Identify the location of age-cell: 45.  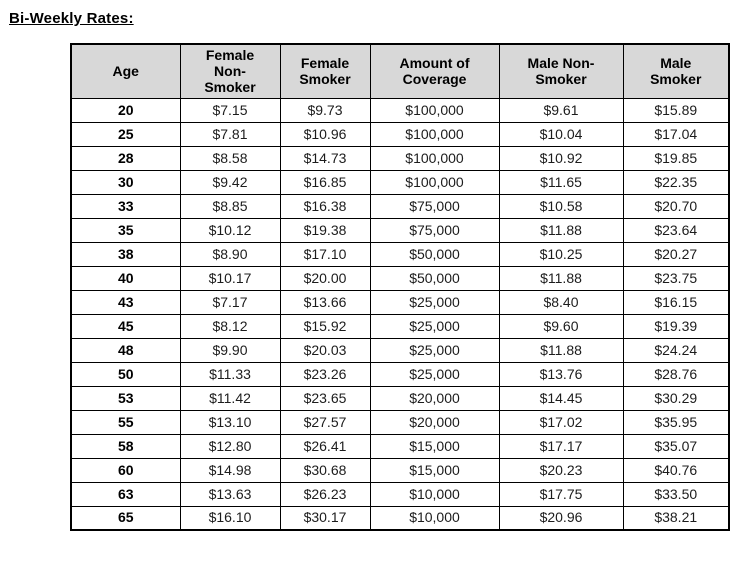
(125, 326).